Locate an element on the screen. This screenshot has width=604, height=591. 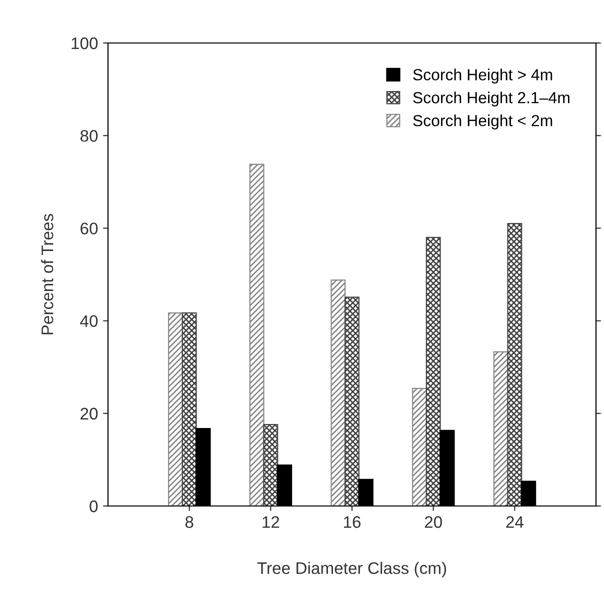
y-axis-title: Percent of Trees is located at coordinates (47, 274).